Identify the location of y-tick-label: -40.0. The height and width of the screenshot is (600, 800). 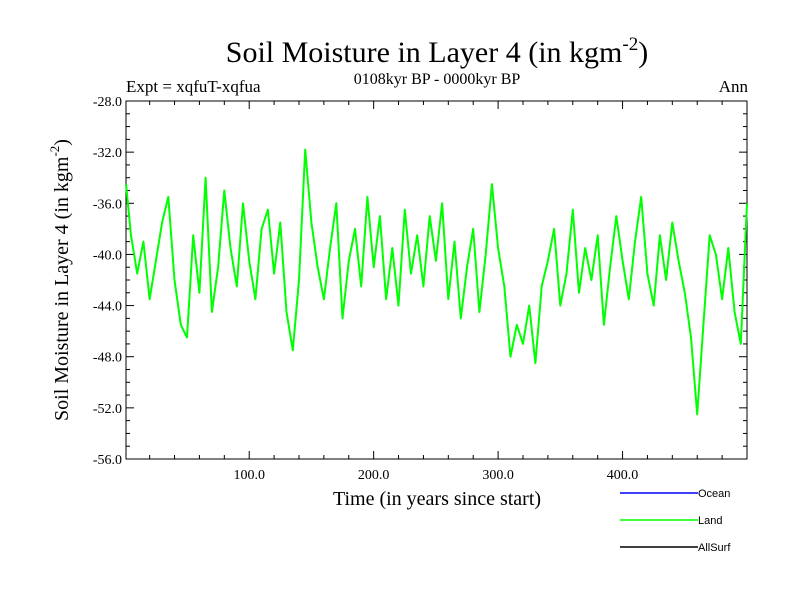
(107, 255).